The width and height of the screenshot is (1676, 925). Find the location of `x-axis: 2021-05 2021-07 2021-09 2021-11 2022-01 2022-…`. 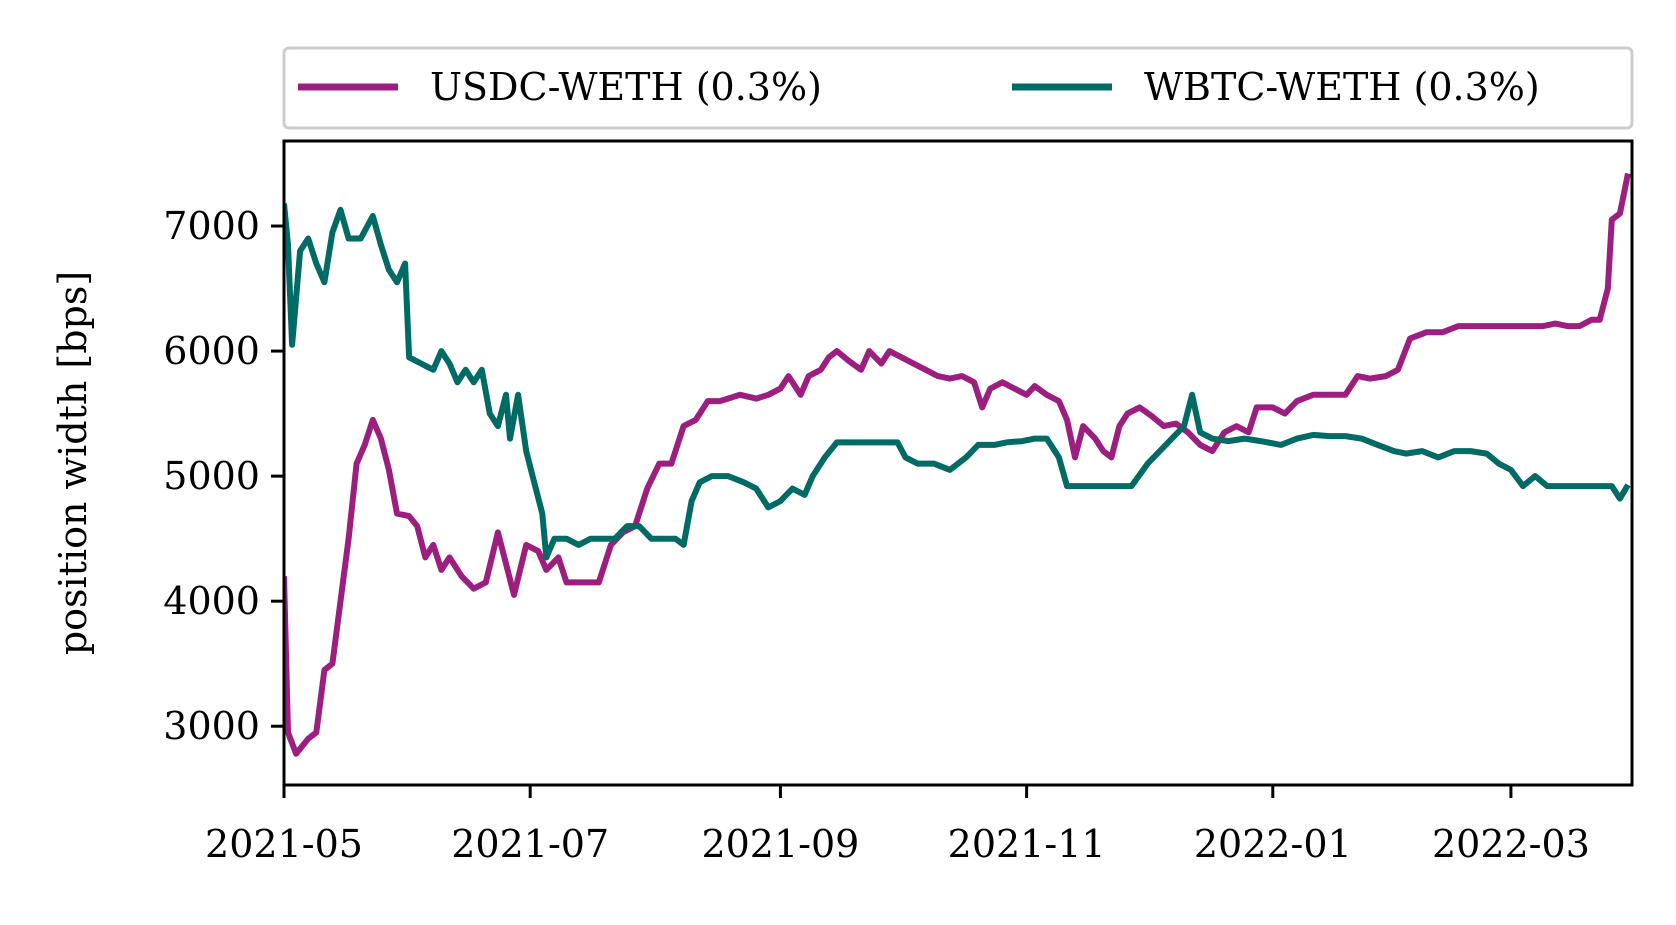

x-axis: 2021-05 2021-07 2021-09 2021-11 2022-01 2022-… is located at coordinates (897, 825).